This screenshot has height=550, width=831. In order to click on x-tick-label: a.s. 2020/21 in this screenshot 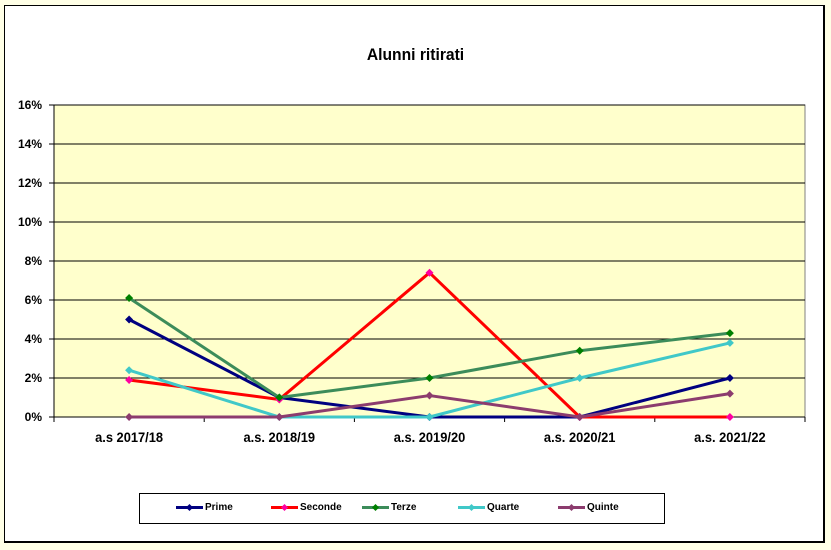, I will do `click(580, 438)`.